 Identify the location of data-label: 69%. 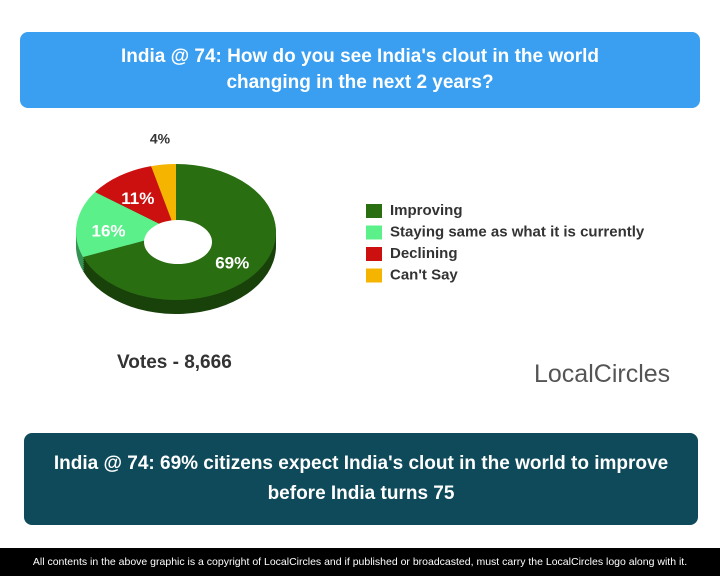
(232, 262).